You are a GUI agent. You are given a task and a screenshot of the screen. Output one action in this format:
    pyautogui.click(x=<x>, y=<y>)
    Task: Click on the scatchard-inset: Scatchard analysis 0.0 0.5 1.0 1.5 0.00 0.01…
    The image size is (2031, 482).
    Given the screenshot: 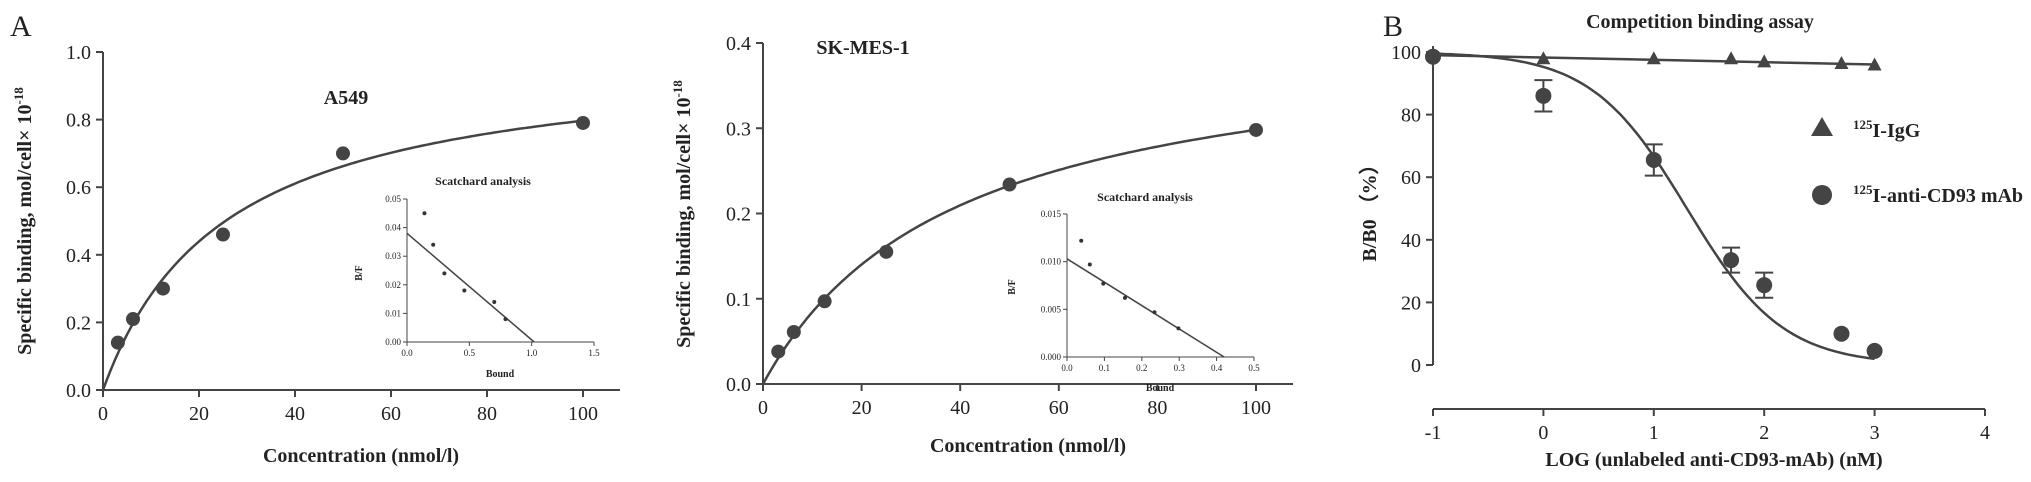 What is the action you would take?
    pyautogui.click(x=477, y=277)
    